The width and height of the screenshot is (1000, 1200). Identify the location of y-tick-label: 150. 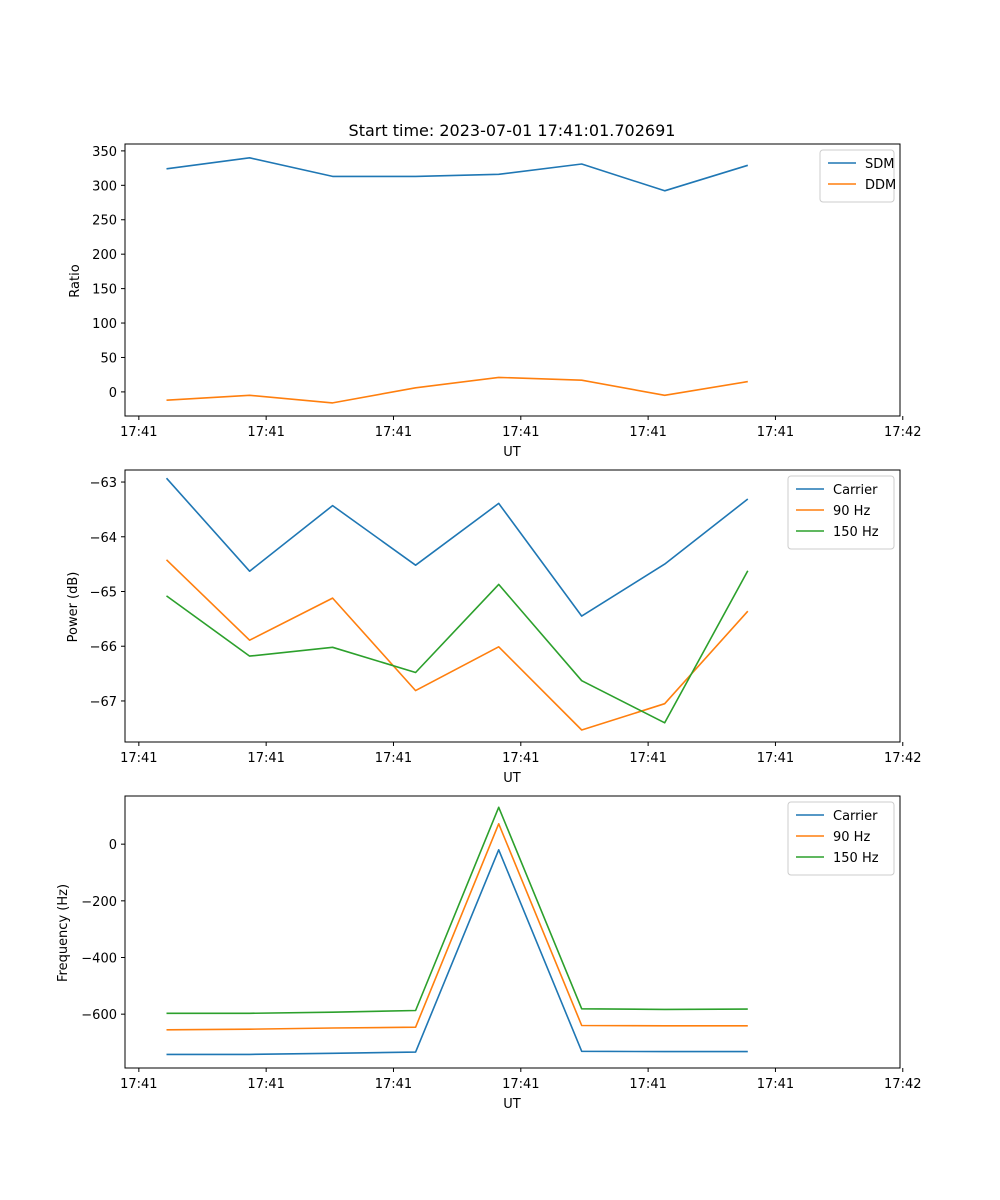
(104, 290).